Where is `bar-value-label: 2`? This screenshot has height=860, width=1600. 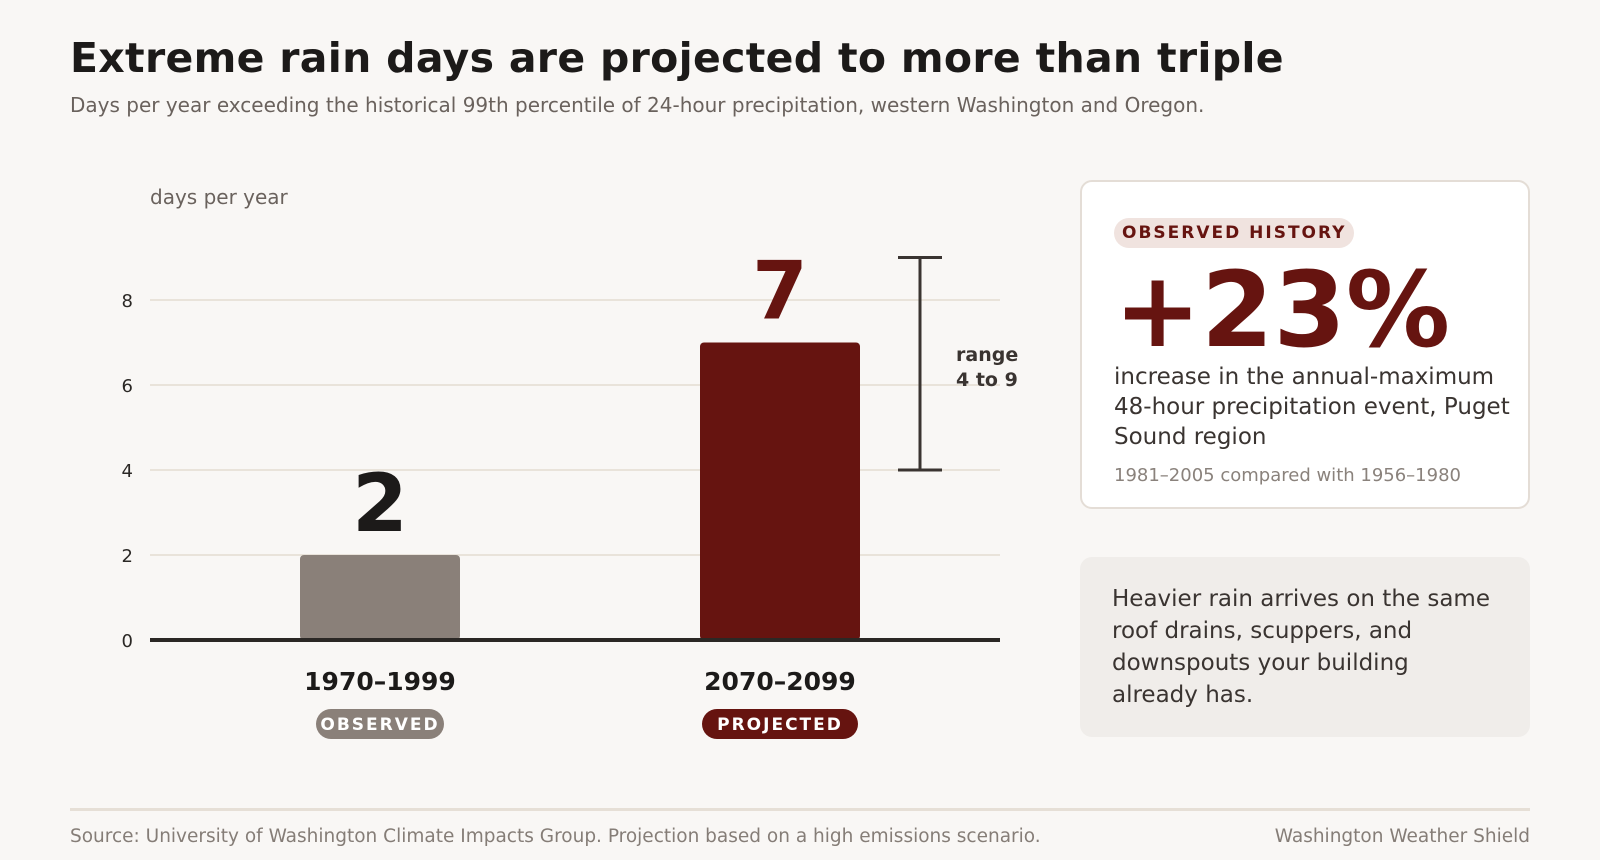 bar-value-label: 2 is located at coordinates (380, 503).